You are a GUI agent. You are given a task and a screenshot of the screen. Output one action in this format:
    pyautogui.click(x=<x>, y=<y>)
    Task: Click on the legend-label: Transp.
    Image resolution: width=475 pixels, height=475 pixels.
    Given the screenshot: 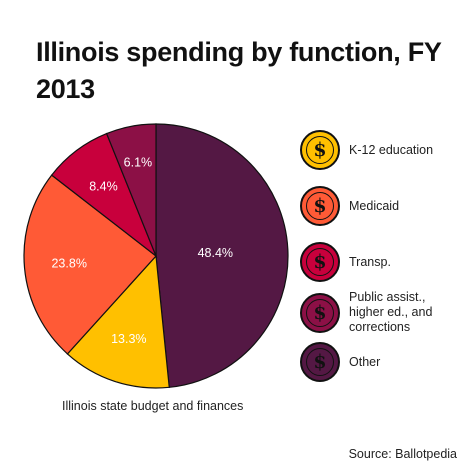 What is the action you would take?
    pyautogui.click(x=370, y=261)
    